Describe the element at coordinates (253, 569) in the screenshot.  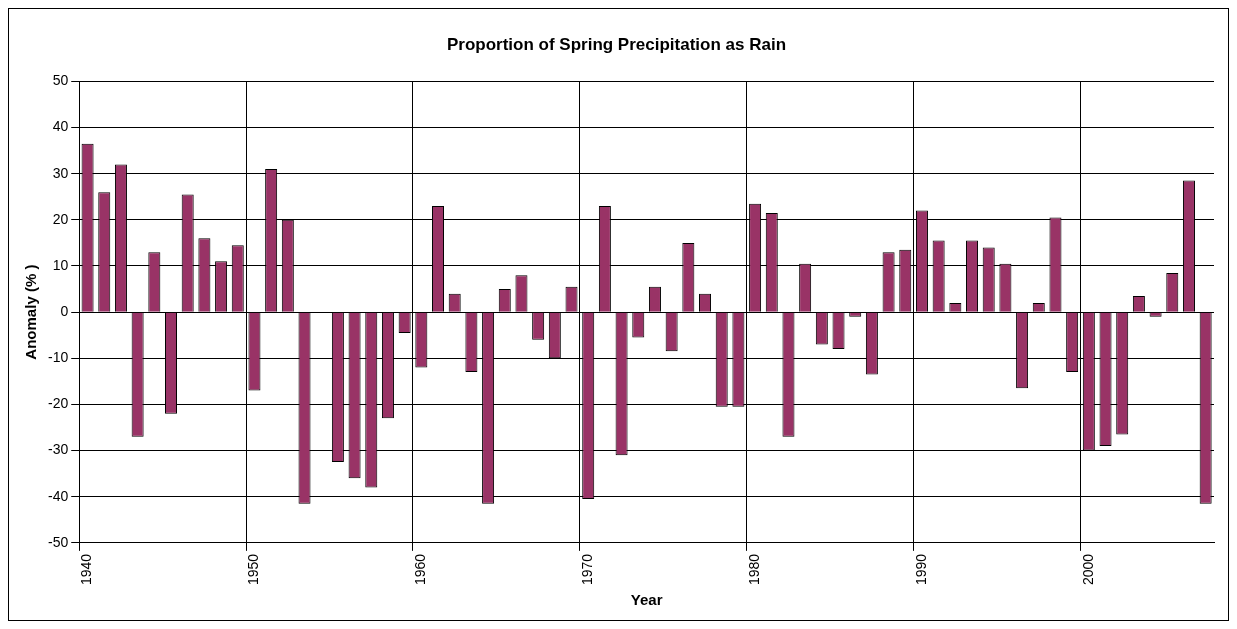
I see `x-tick-label: 1950` at that location.